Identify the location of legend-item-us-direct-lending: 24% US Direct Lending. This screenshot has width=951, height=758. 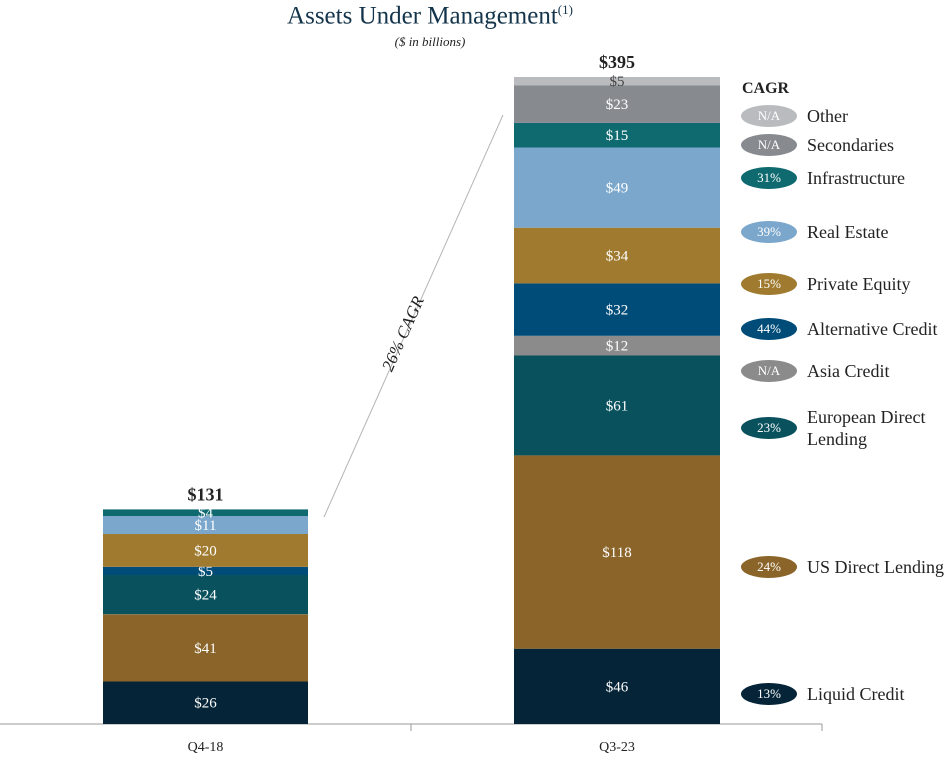
(842, 567).